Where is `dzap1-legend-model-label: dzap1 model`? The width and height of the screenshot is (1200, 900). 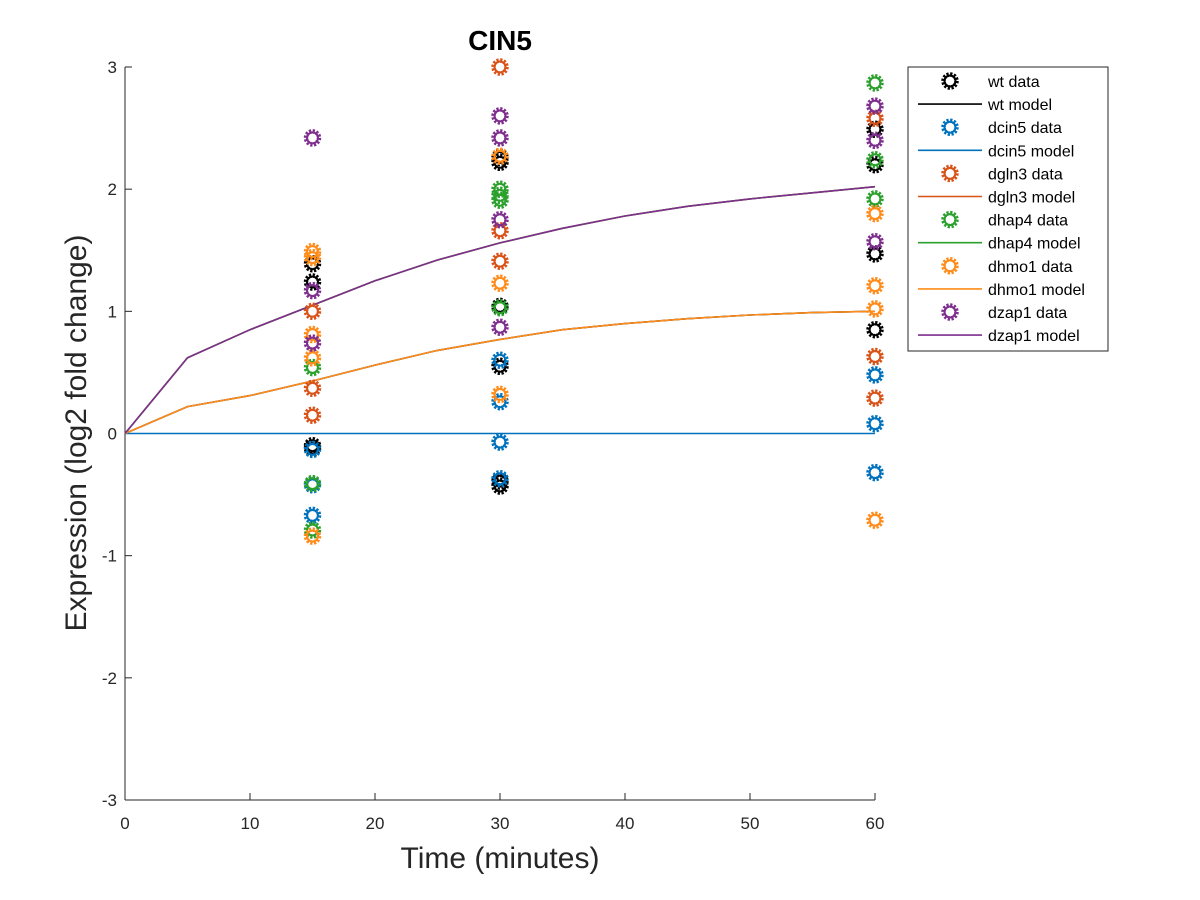
dzap1-legend-model-label: dzap1 model is located at coordinates (1034, 336).